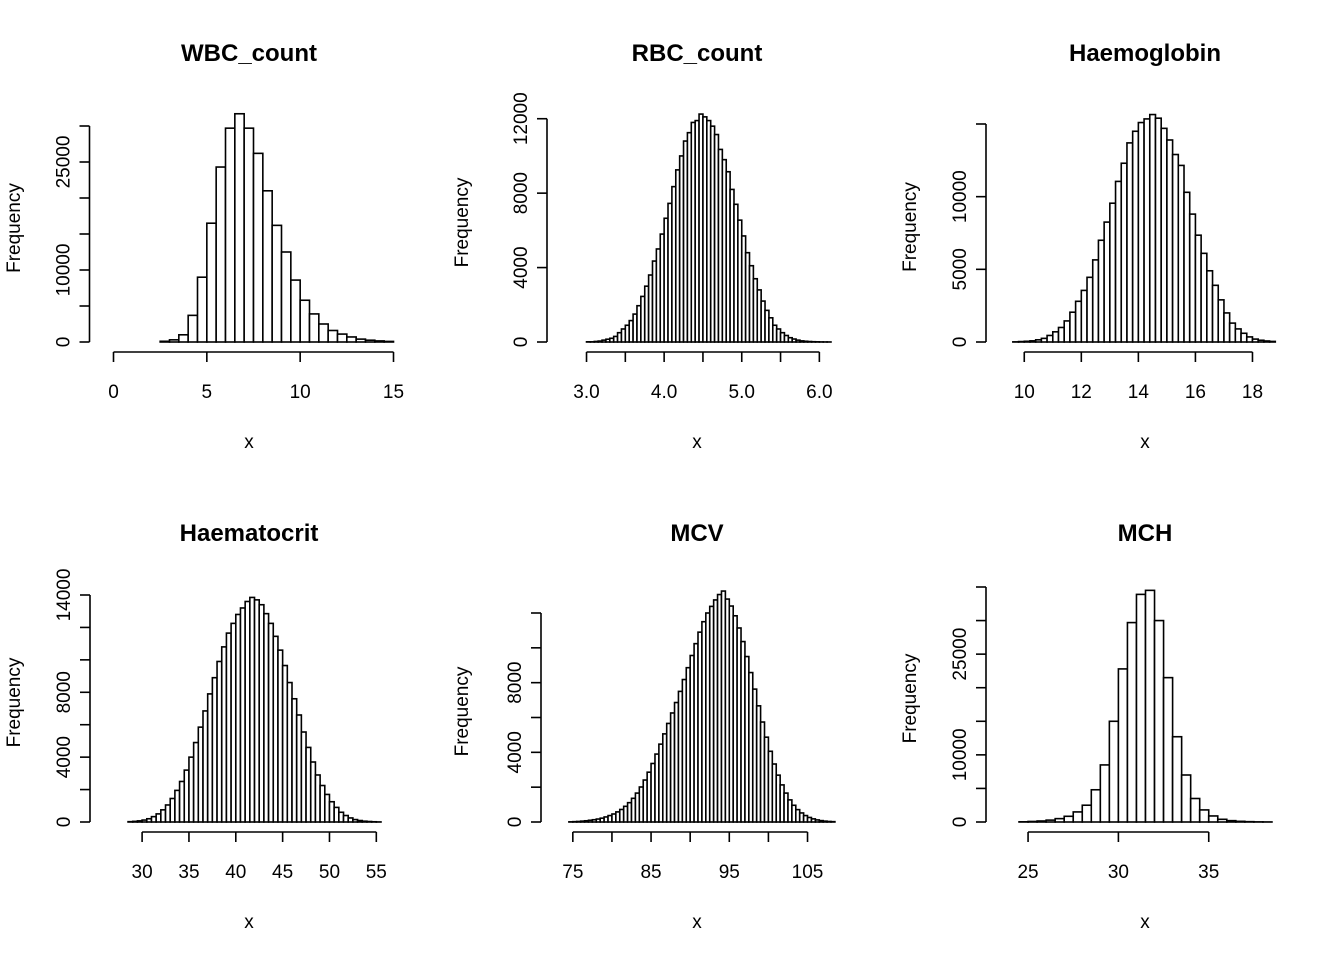 This screenshot has height=960, width=1344. Describe the element at coordinates (742, 392) in the screenshot. I see `x-tick-label: 5.0` at that location.